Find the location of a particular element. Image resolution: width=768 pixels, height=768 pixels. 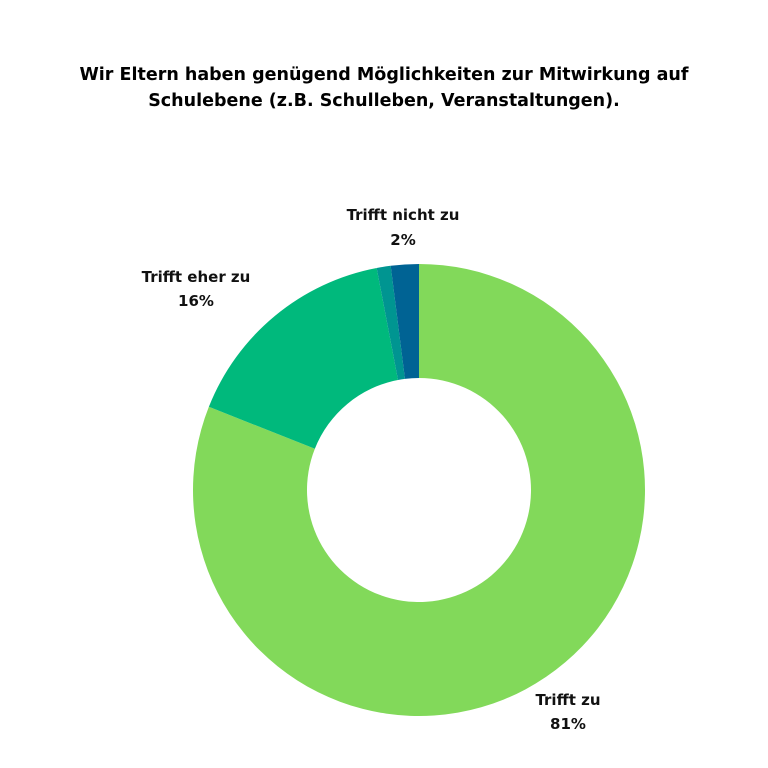

slice-label-trifft-nicht-zu: Trifft nicht zu is located at coordinates (403, 215).